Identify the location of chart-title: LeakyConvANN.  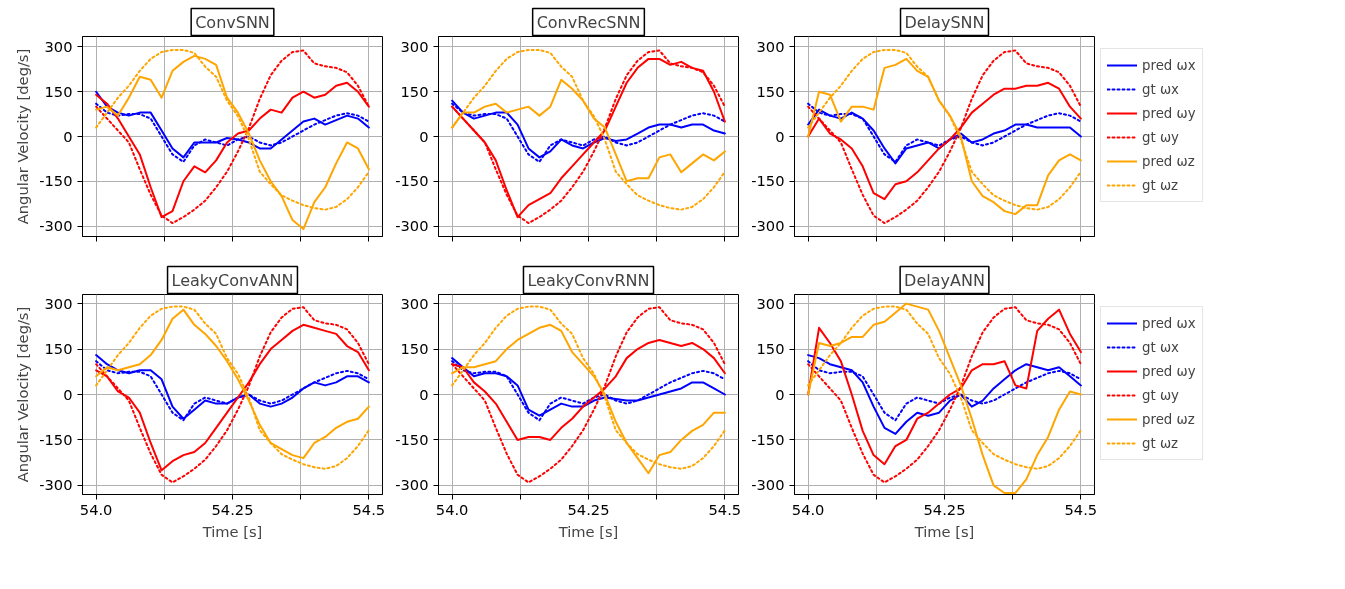
(232, 280).